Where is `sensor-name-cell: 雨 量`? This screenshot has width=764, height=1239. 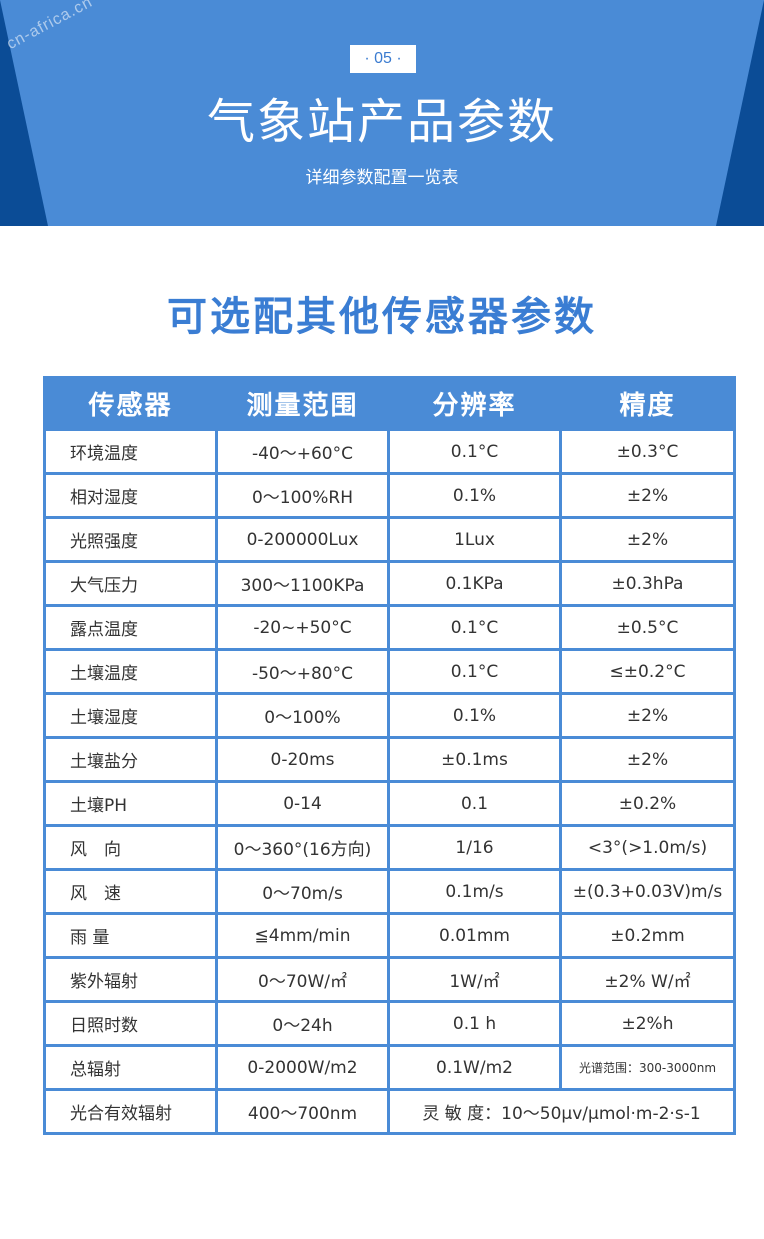
sensor-name-cell: 雨 量 is located at coordinates (130, 935).